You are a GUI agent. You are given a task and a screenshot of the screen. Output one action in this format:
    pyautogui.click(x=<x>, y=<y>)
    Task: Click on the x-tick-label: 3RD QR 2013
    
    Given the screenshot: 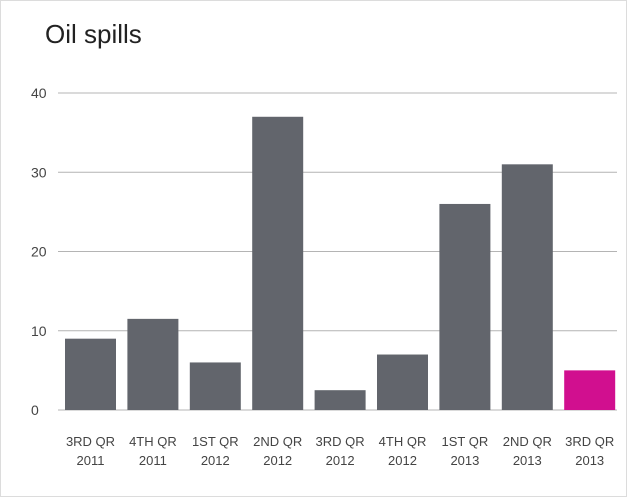 What is the action you would take?
    pyautogui.click(x=589, y=451)
    